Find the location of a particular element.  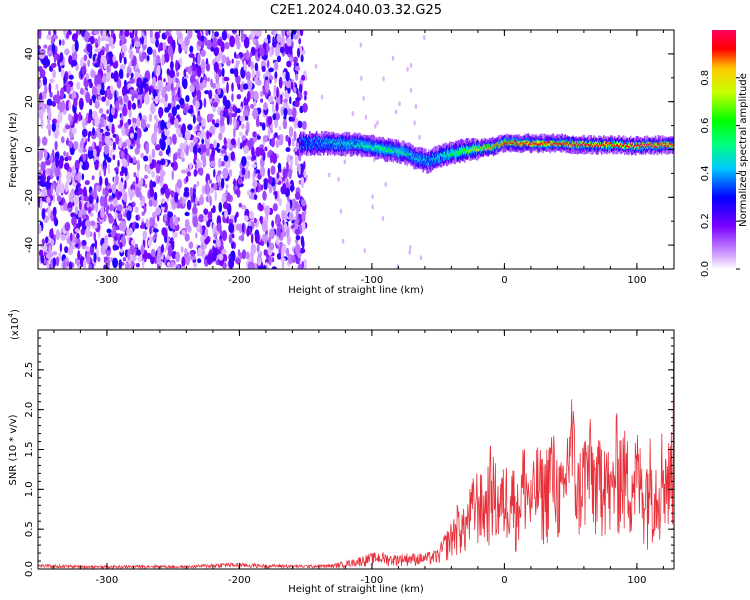

snr-multiplier-close: ) is located at coordinates (15, 311).